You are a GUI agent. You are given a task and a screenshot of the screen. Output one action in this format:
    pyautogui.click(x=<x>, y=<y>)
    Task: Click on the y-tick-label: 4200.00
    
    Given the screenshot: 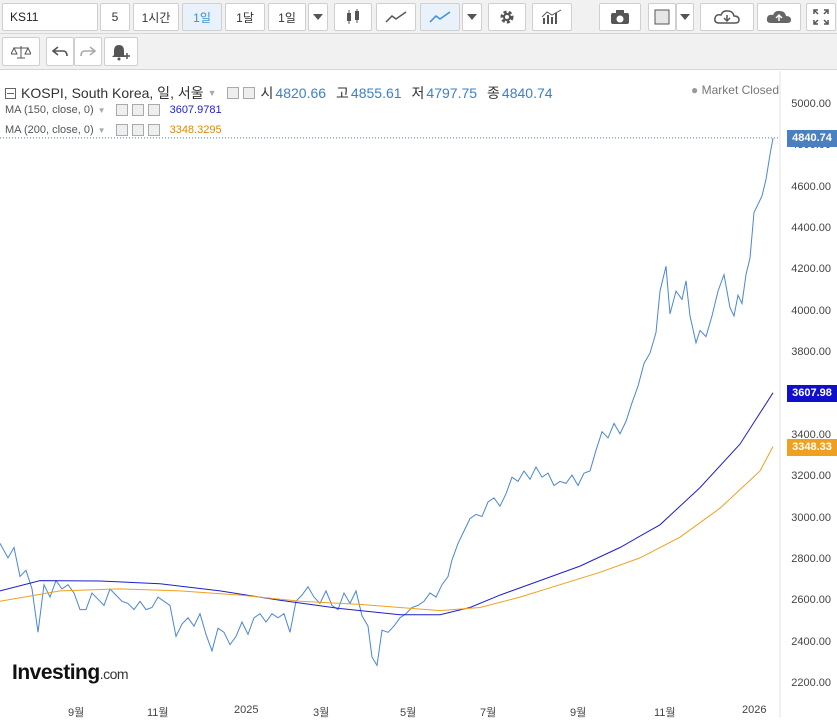 What is the action you would take?
    pyautogui.click(x=811, y=269)
    